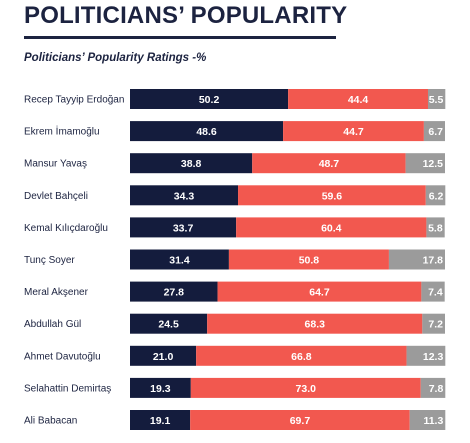 The height and width of the screenshot is (443, 470). What do you see at coordinates (433, 421) in the screenshot?
I see `value-label-other: 11.3` at bounding box center [433, 421].